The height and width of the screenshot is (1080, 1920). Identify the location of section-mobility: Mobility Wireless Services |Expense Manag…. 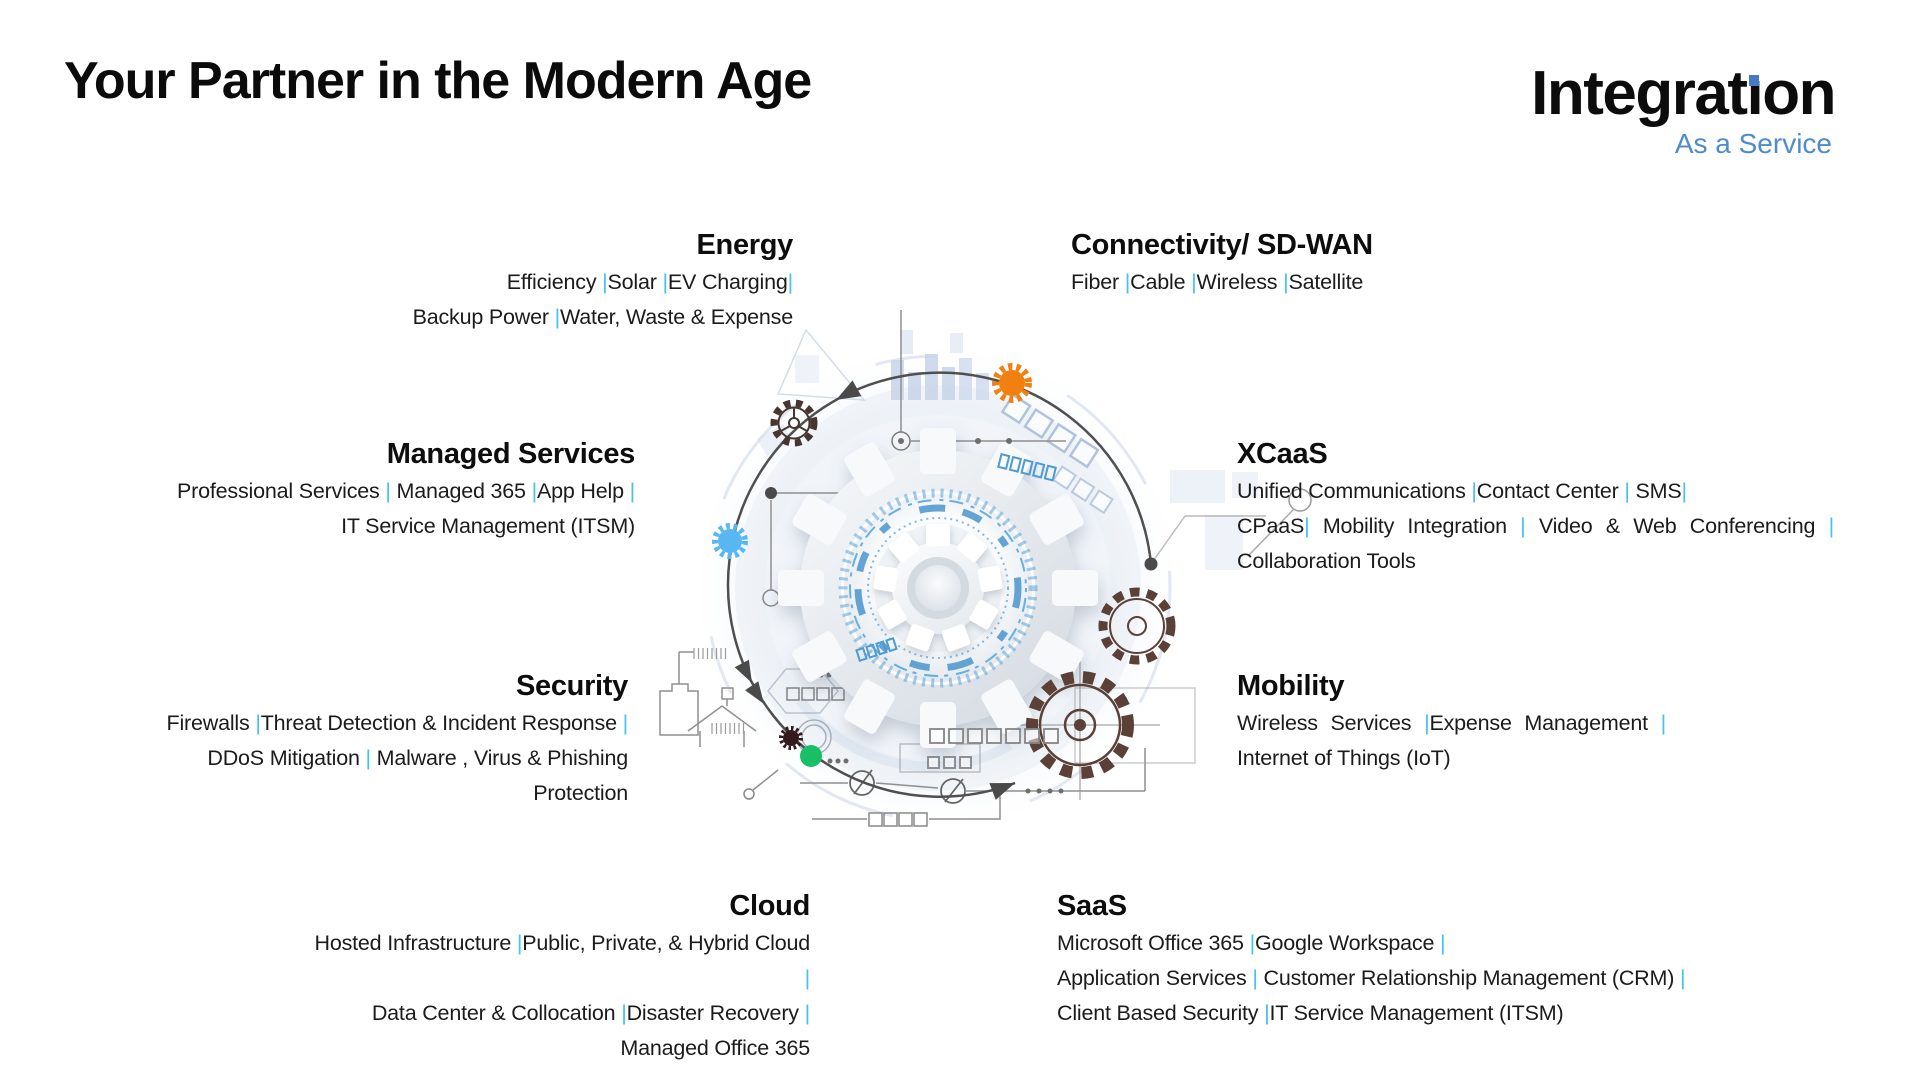
(1451, 722).